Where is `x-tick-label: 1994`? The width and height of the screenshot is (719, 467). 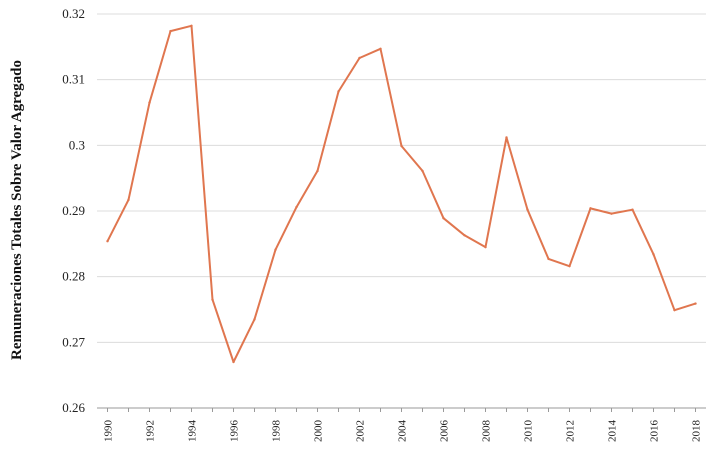
x-tick-label: 1994 is located at coordinates (193, 431).